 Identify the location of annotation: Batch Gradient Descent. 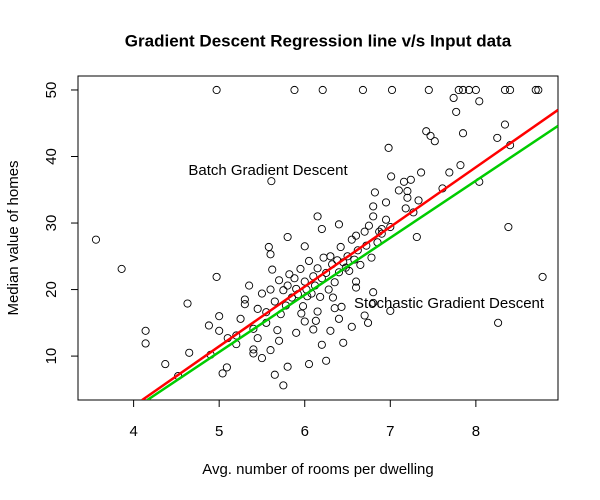
(268, 170).